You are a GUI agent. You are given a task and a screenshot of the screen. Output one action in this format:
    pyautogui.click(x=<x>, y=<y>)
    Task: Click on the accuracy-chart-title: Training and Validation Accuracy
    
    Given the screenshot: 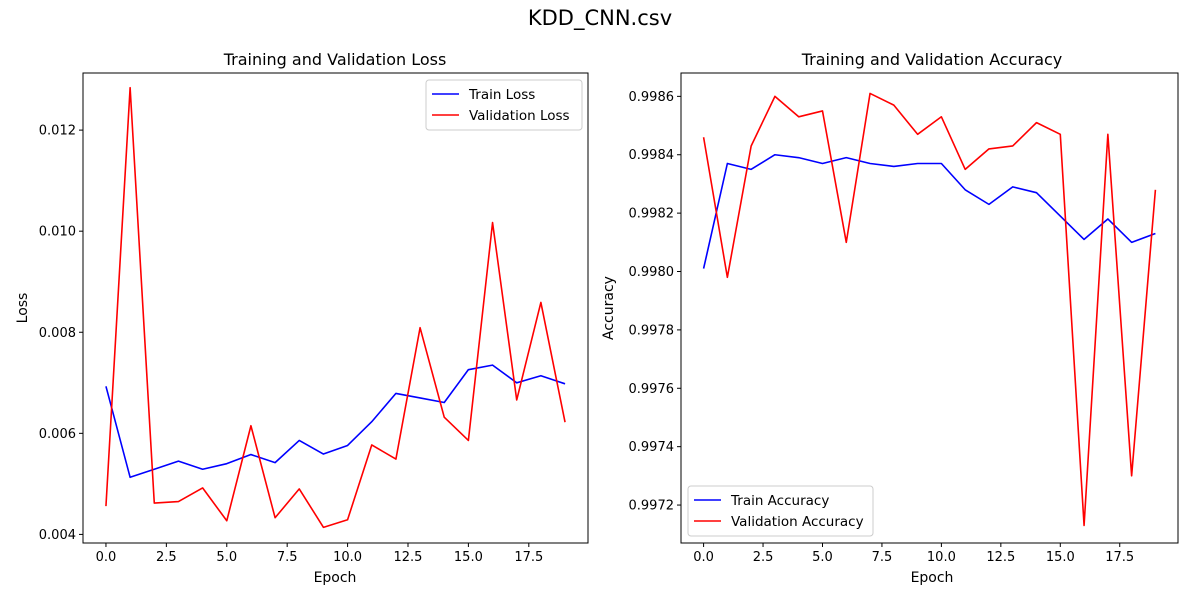 What is the action you would take?
    pyautogui.click(x=932, y=59)
    